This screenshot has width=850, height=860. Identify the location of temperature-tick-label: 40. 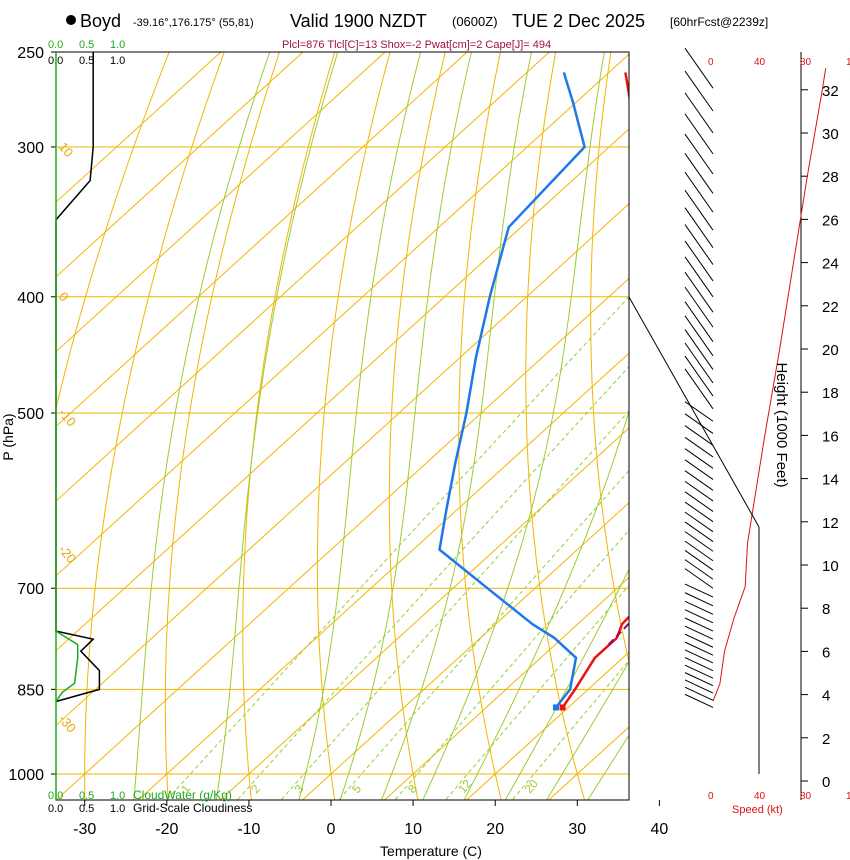
(660, 829).